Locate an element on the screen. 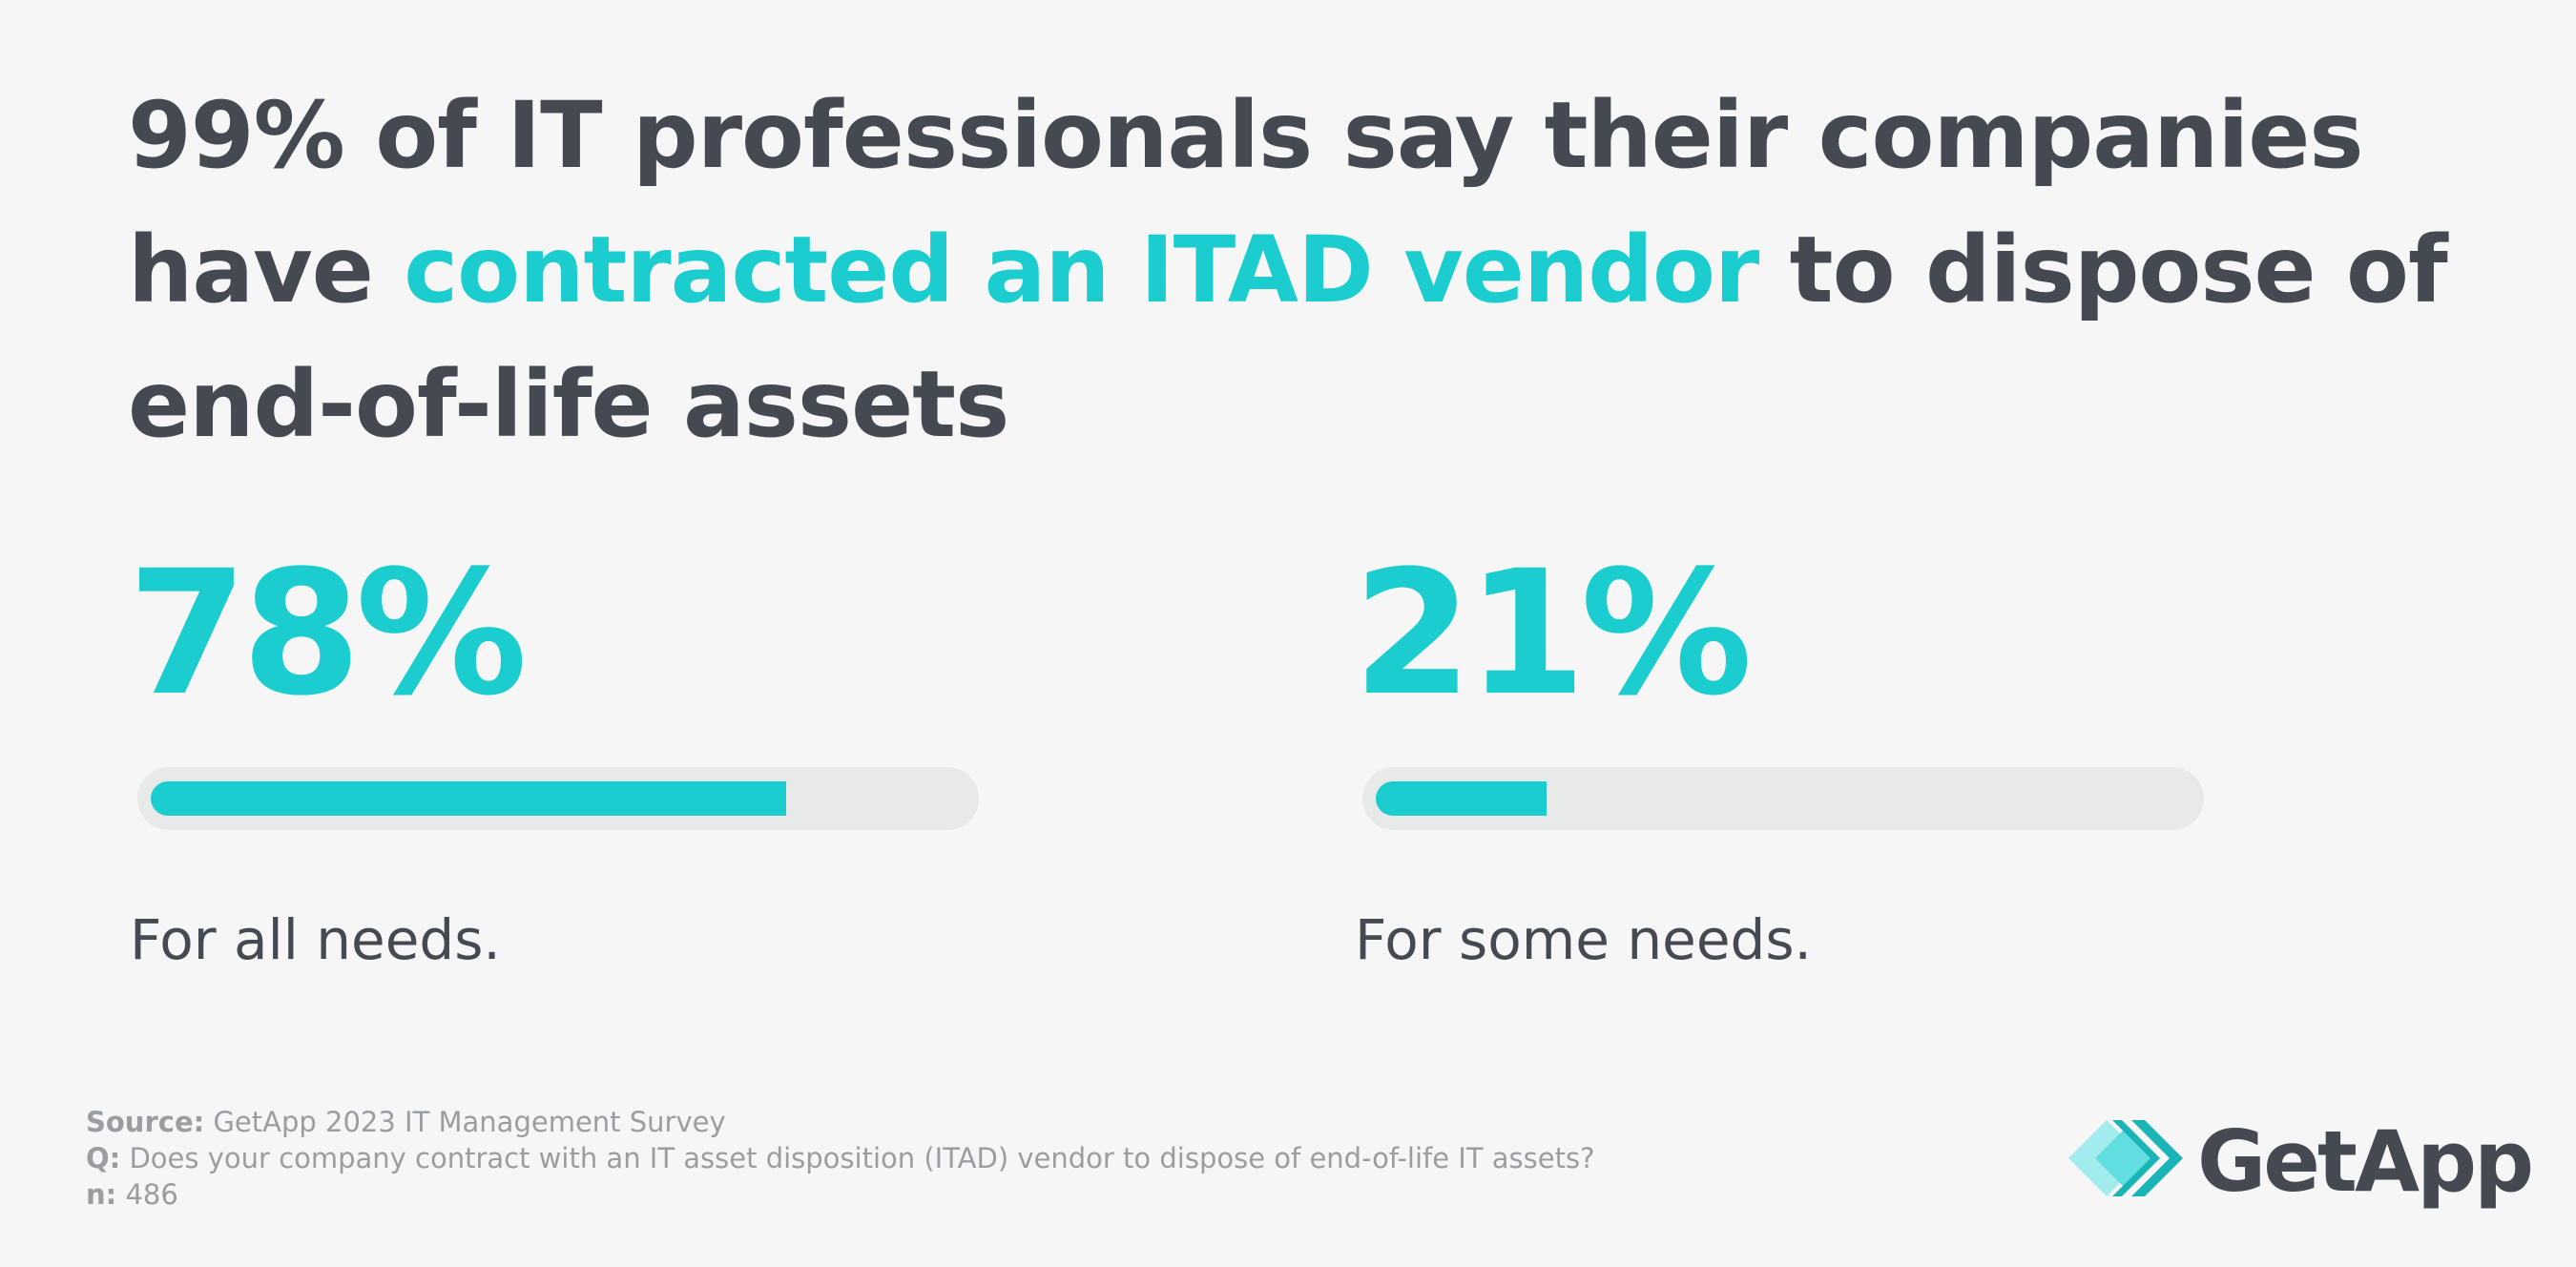 This screenshot has height=1267, width=2576. sample-size-line: n: 486 is located at coordinates (840, 1194).